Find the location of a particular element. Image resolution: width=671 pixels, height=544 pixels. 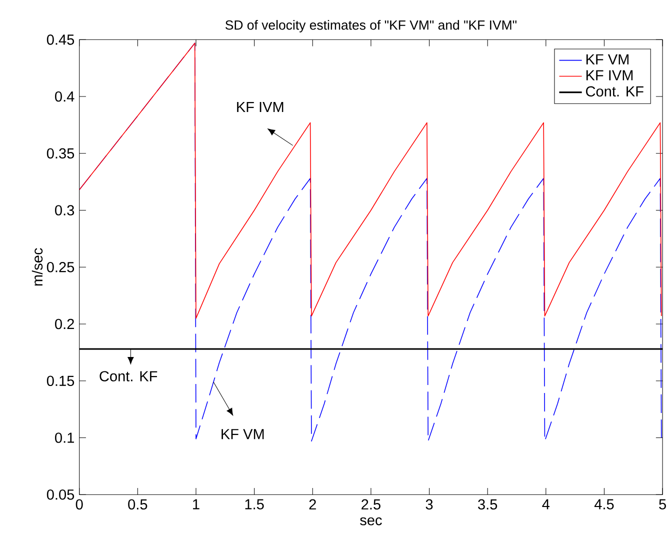

x-tick-label: 2.5 is located at coordinates (371, 505).